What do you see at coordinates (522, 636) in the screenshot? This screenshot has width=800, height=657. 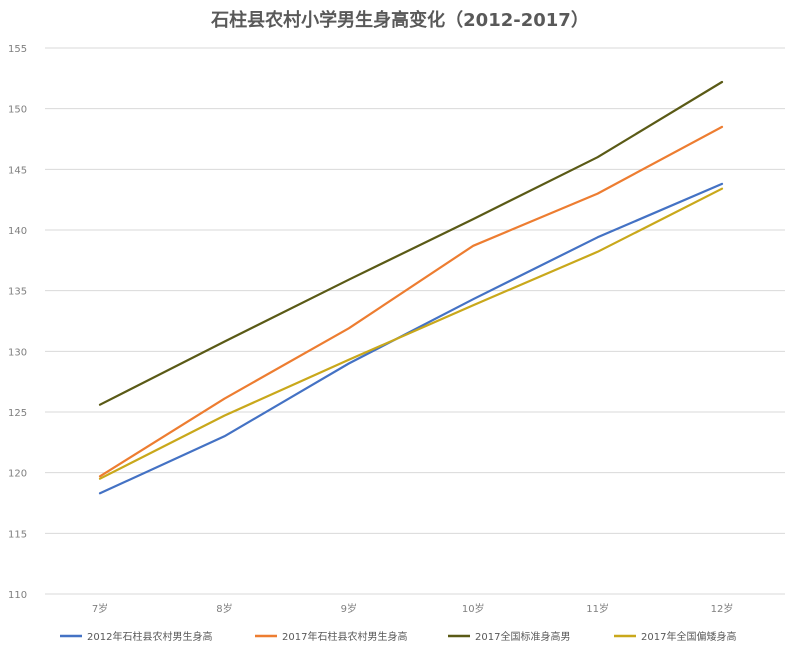 I see `legend-label: 2017全国标准身高男` at bounding box center [522, 636].